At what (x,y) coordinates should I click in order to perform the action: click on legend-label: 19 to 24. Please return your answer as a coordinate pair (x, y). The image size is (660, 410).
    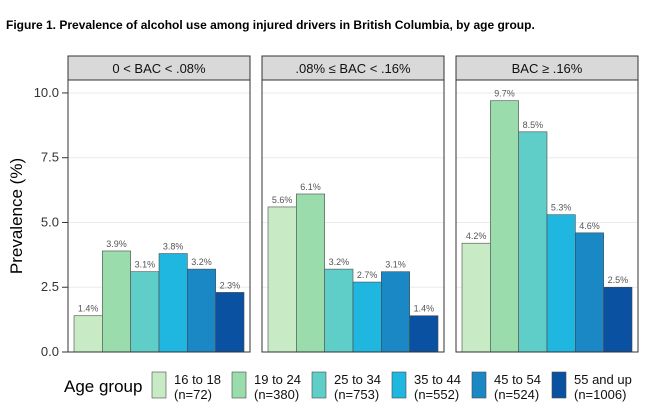
    Looking at the image, I should click on (277, 379).